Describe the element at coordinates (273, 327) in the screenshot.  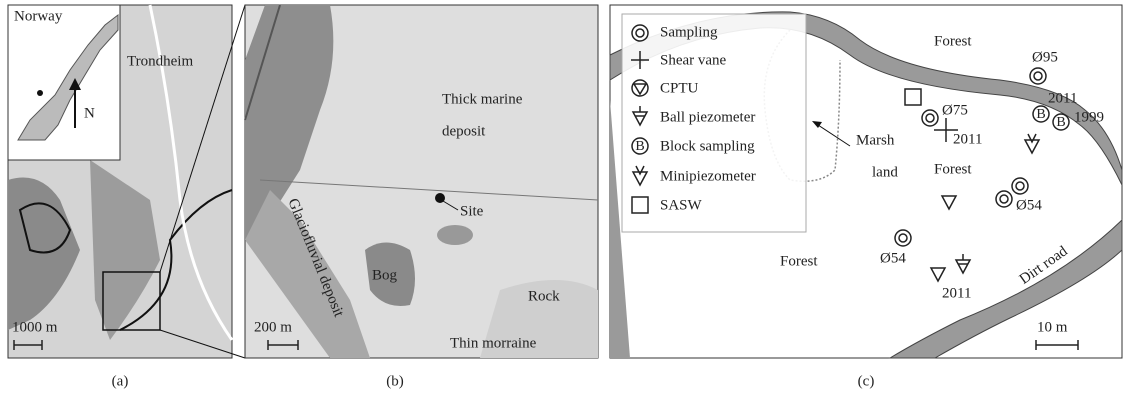
I see `scale-label: 200 m` at that location.